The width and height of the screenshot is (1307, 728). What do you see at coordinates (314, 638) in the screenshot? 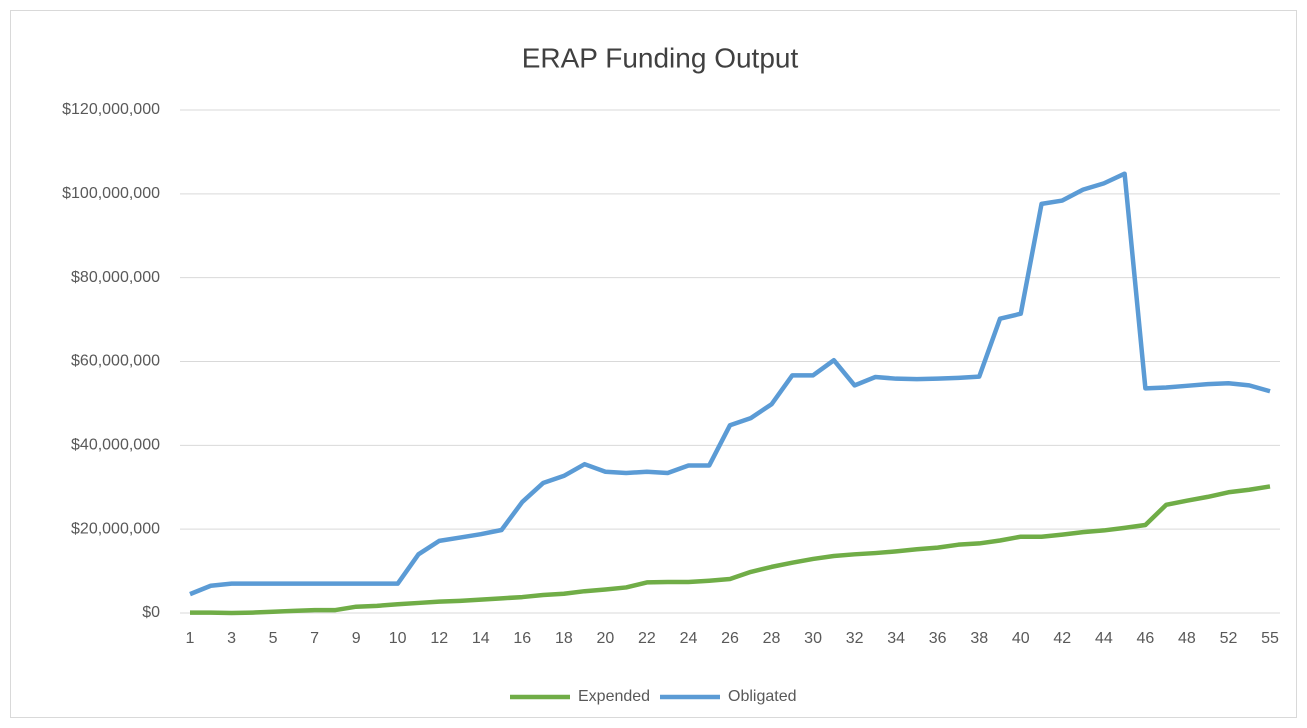
I see `x-tick-label: 7` at bounding box center [314, 638].